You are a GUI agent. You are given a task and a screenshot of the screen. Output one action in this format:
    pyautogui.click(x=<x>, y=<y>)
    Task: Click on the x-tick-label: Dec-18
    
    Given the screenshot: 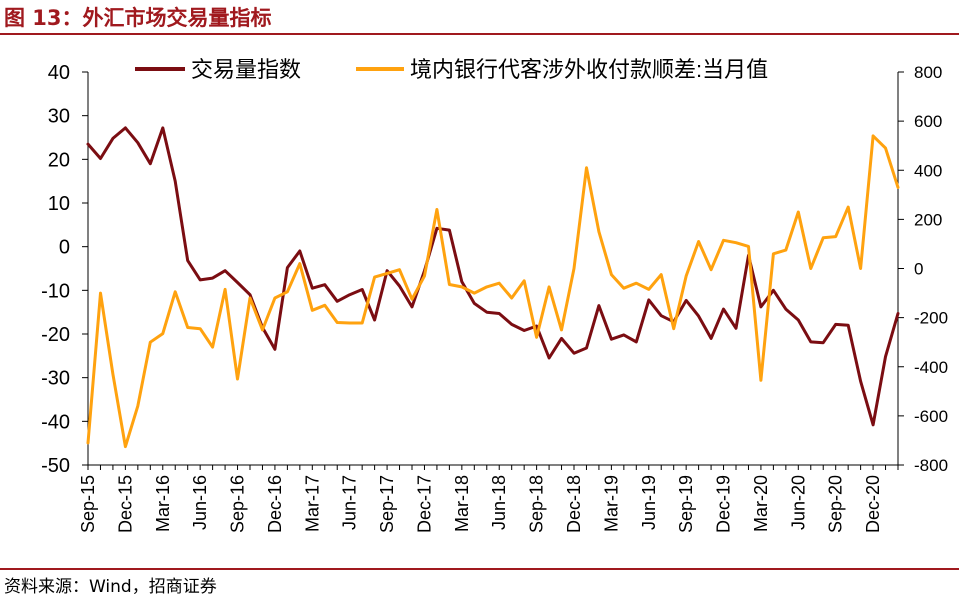 What is the action you would take?
    pyautogui.click(x=574, y=504)
    